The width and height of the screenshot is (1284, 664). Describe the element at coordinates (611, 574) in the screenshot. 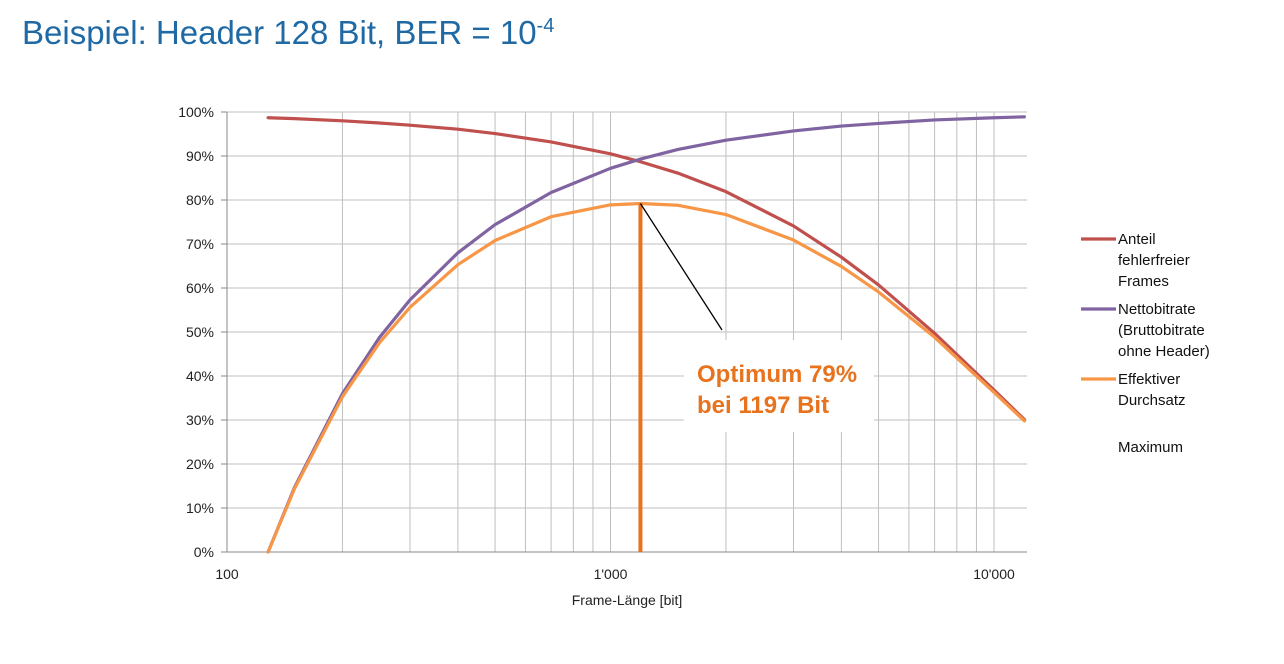

I see `x-tick-label: 1'000` at that location.